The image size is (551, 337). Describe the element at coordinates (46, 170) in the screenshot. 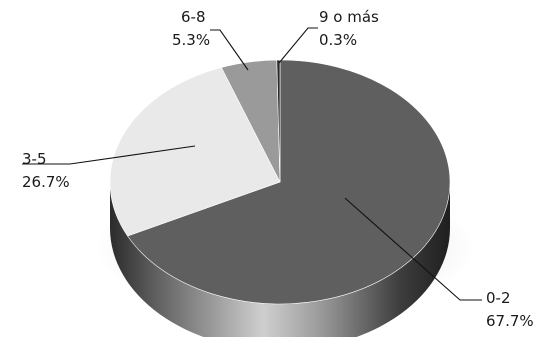

I see `slice-label-3-5: 3-5 26.7%` at that location.